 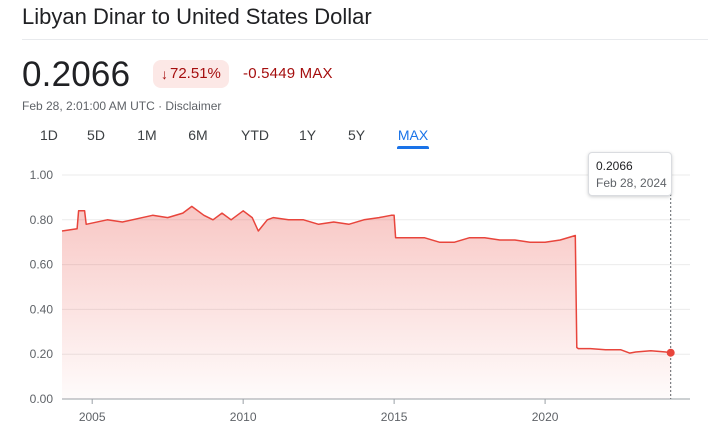 I want to click on change-percent-badge: ↓ 72.51%, so click(x=191, y=74).